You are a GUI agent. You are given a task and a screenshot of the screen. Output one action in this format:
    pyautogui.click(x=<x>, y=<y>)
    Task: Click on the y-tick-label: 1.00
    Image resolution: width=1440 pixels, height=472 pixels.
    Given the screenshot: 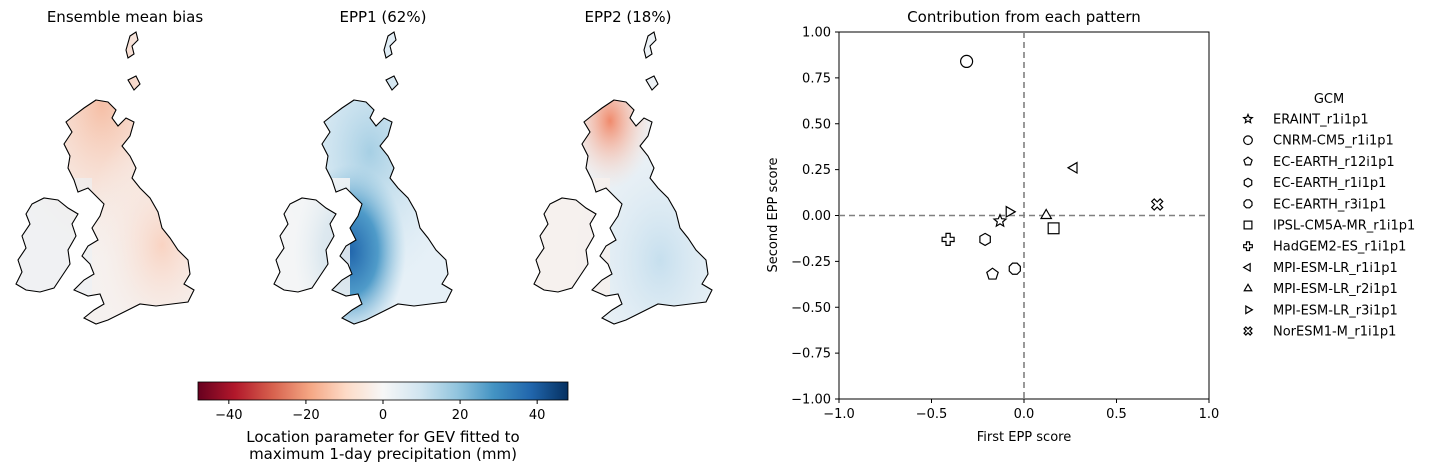 What is the action you would take?
    pyautogui.click(x=816, y=33)
    